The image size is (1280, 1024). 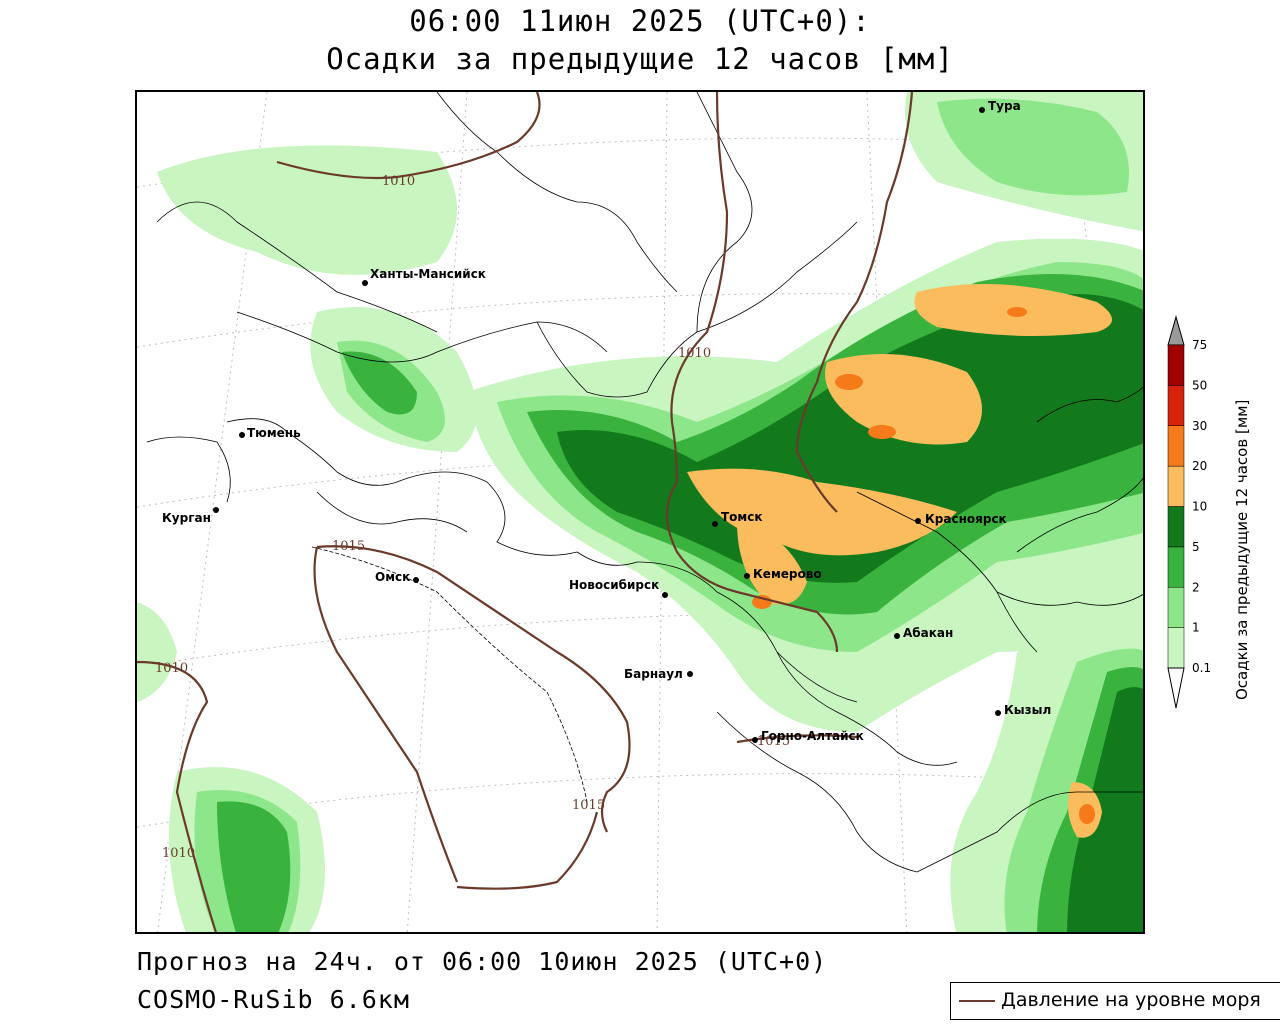 I want to click on city-label-tomsk: Томск, so click(x=742, y=517).